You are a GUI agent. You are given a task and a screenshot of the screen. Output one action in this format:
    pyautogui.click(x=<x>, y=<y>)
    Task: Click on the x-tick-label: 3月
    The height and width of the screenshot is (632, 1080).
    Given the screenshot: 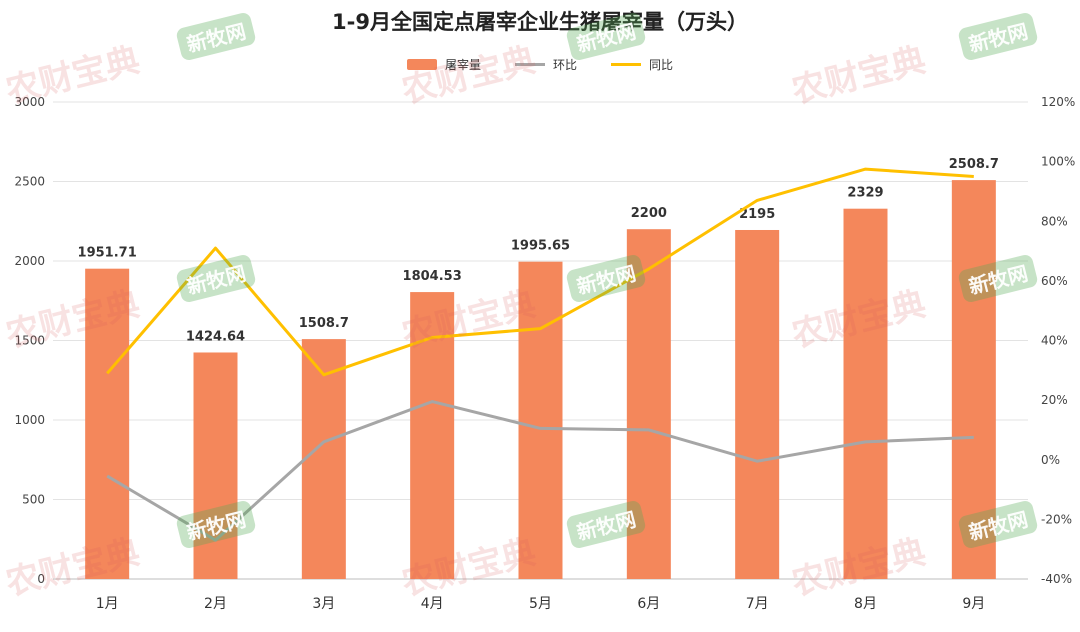 What is the action you would take?
    pyautogui.click(x=323, y=604)
    